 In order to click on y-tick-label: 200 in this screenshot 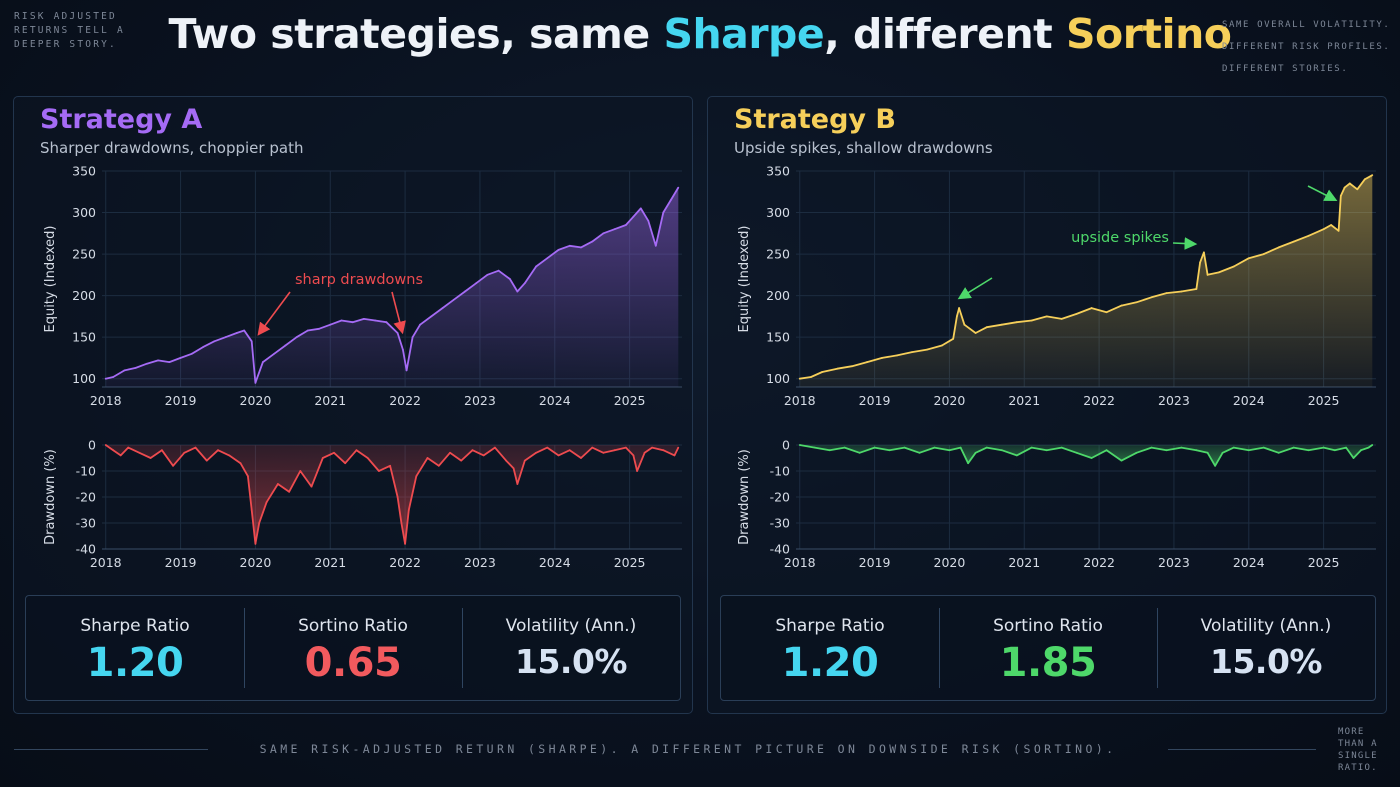, I will do `click(84, 295)`.